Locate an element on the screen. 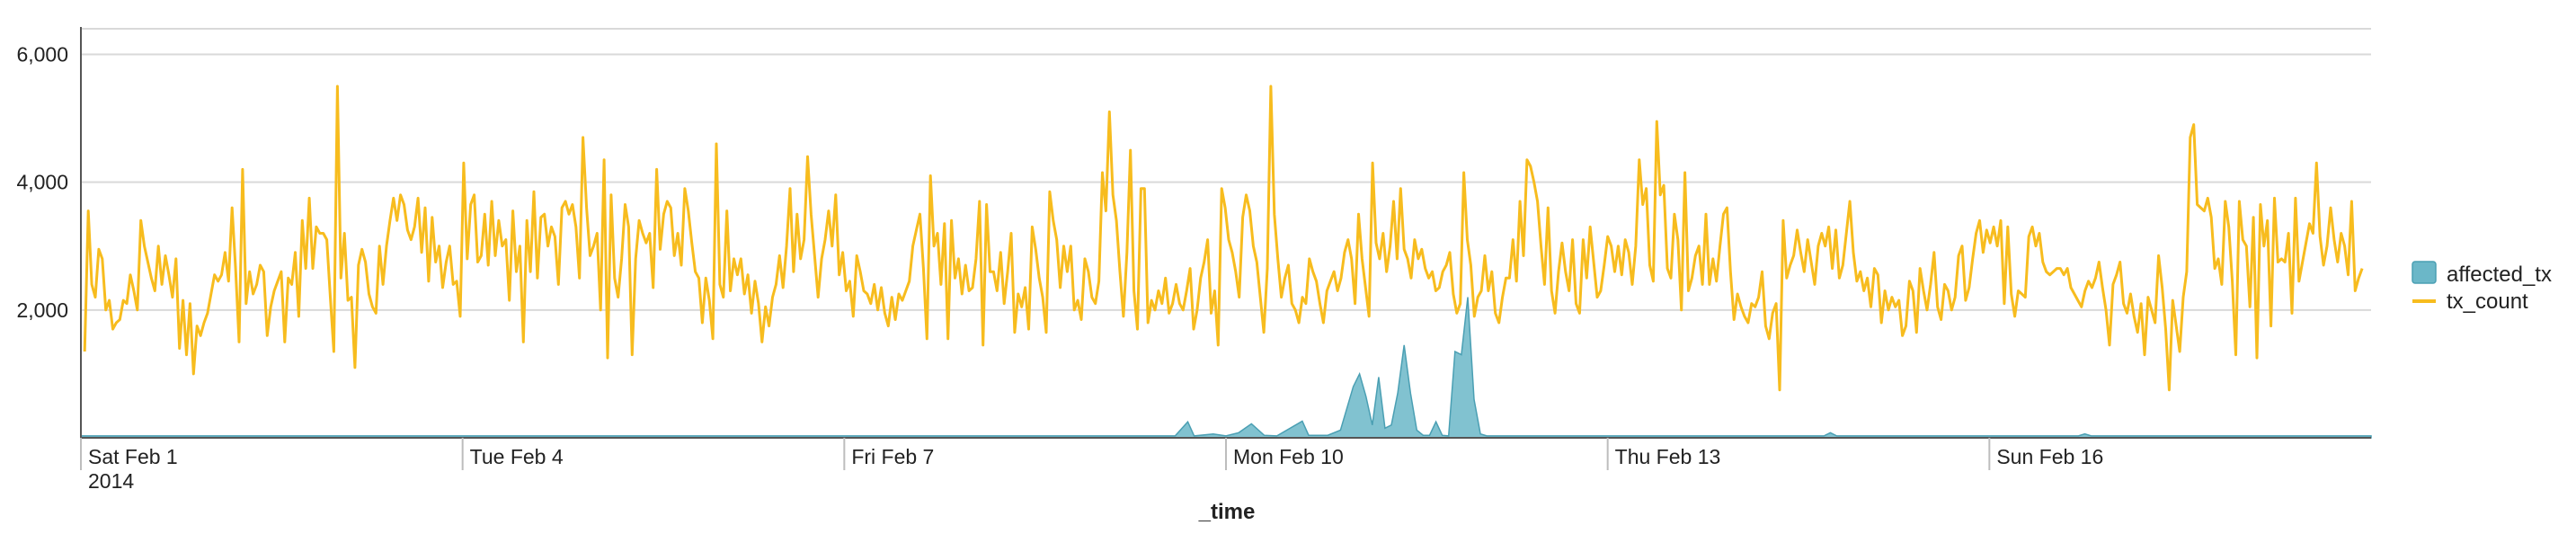 The width and height of the screenshot is (2576, 534). x-tick-label: Mon Feb 10 is located at coordinates (1288, 457).